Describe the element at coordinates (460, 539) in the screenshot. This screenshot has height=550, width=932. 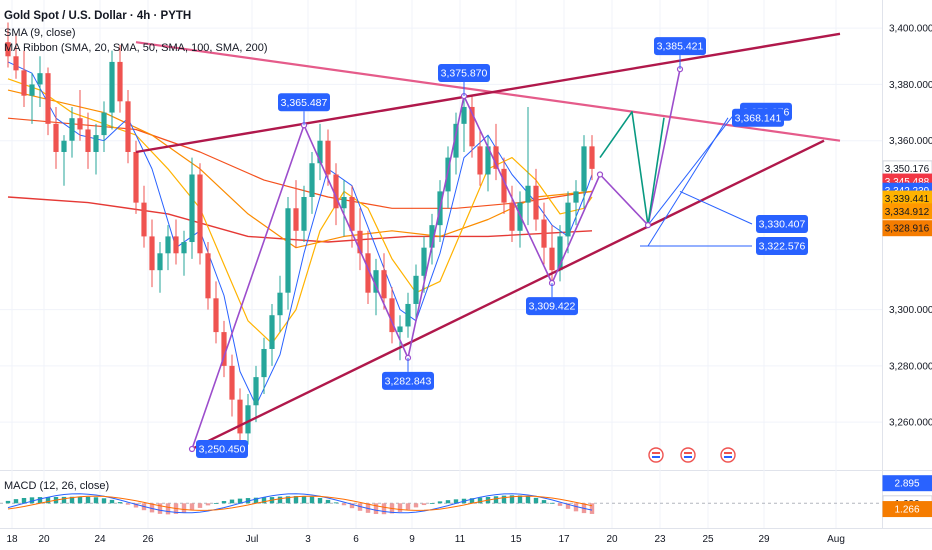
I see `x-tick-label: 11` at that location.